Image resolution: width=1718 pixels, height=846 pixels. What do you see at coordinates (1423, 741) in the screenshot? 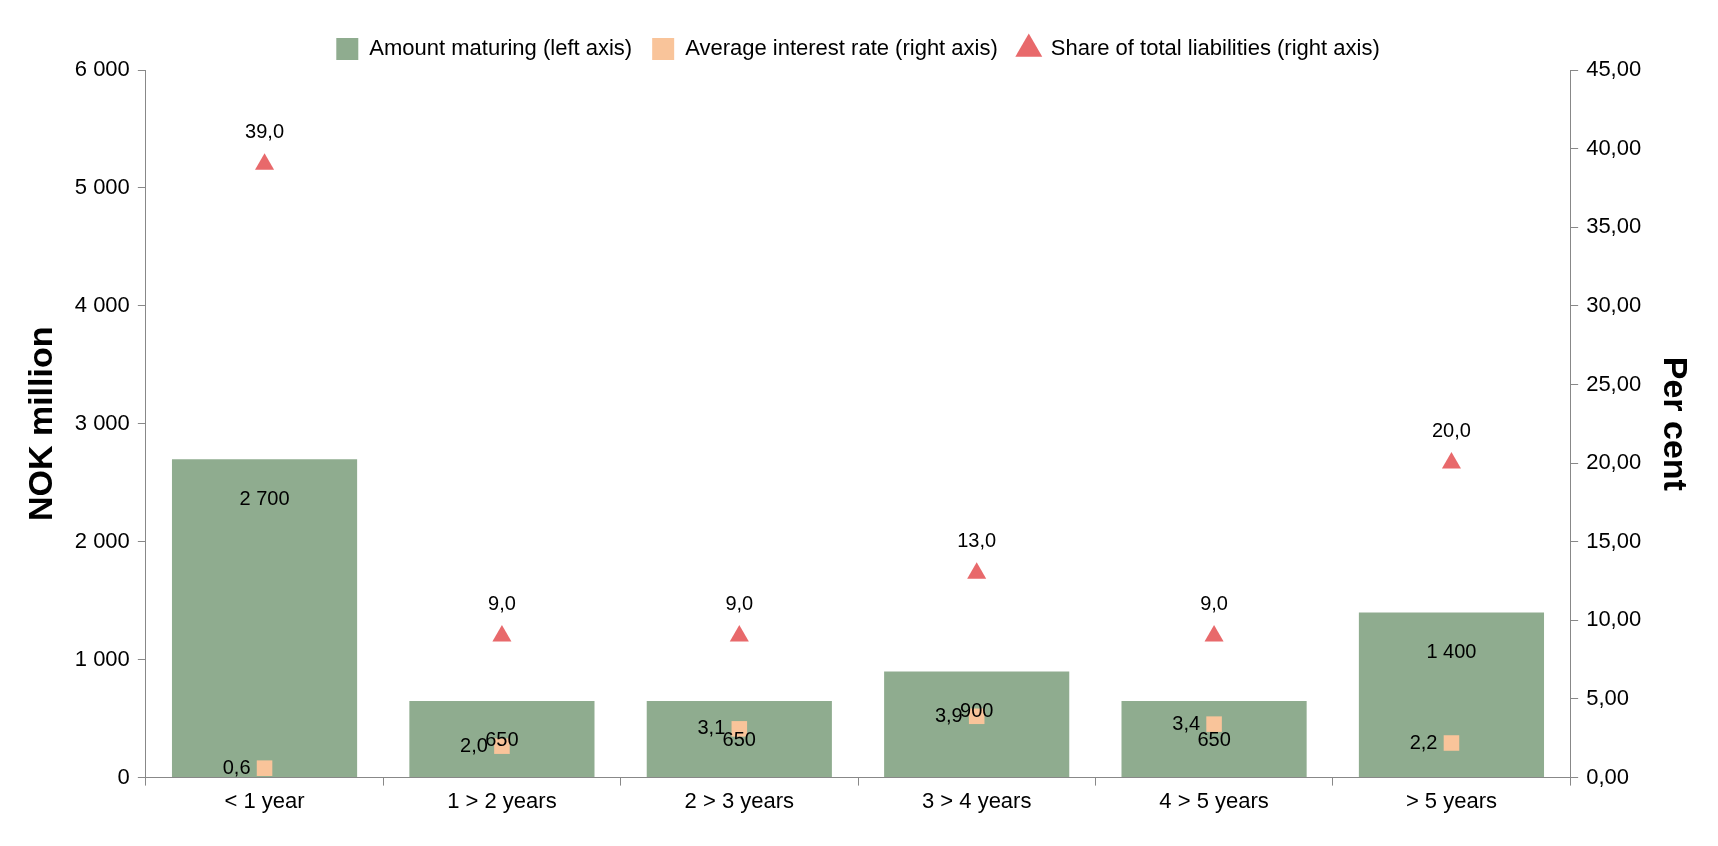
I see `data-label: 2,2` at bounding box center [1423, 741].